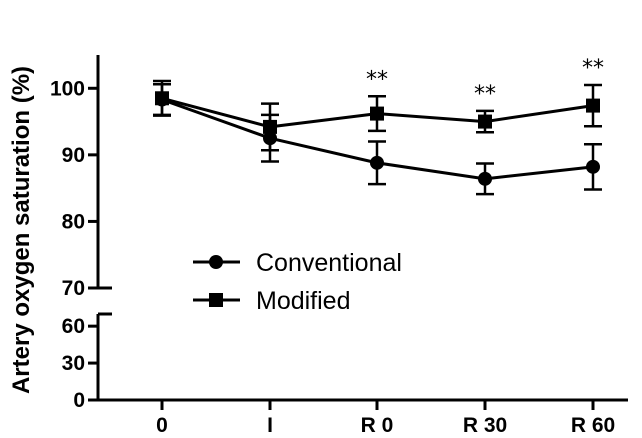  Describe the element at coordinates (67, 88) in the screenshot. I see `y-tick-label: 100` at that location.